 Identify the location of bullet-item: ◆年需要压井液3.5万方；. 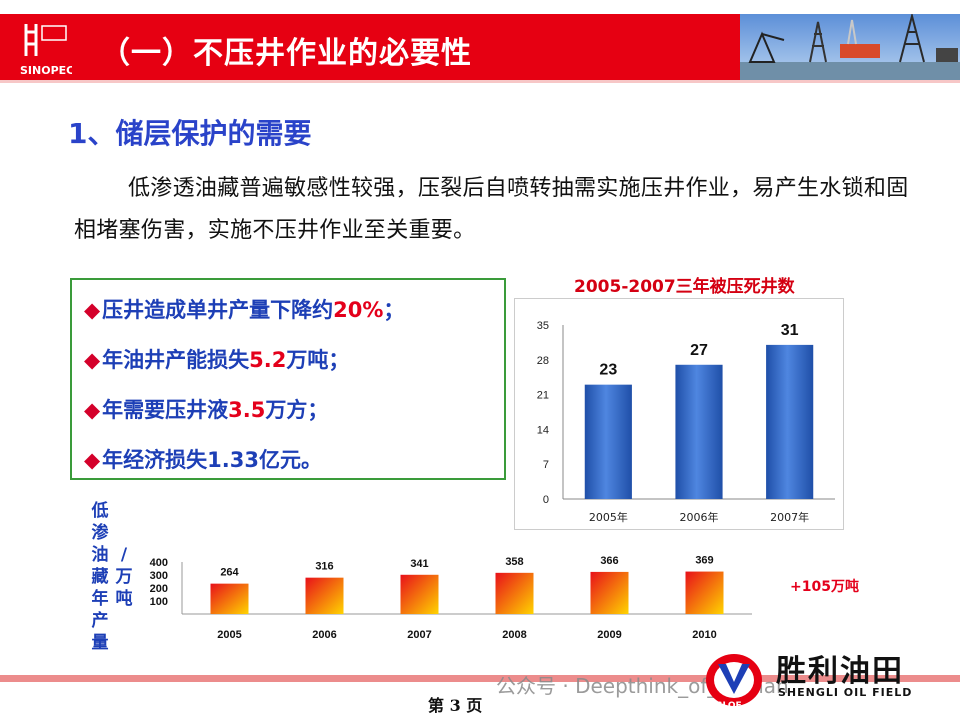
(206, 409).